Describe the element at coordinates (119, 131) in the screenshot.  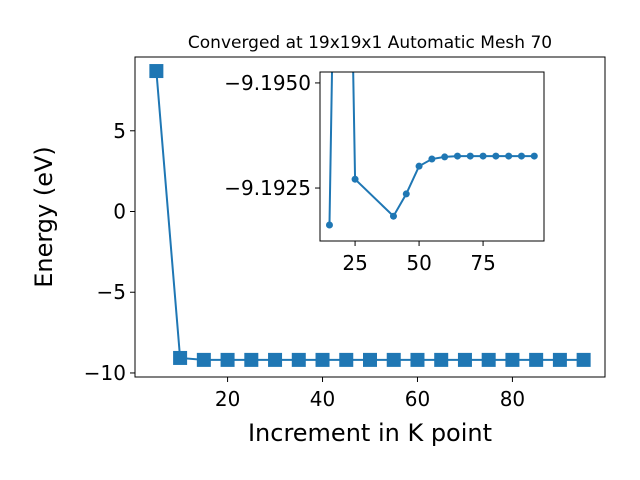
I see `y-tick-label: 5` at that location.